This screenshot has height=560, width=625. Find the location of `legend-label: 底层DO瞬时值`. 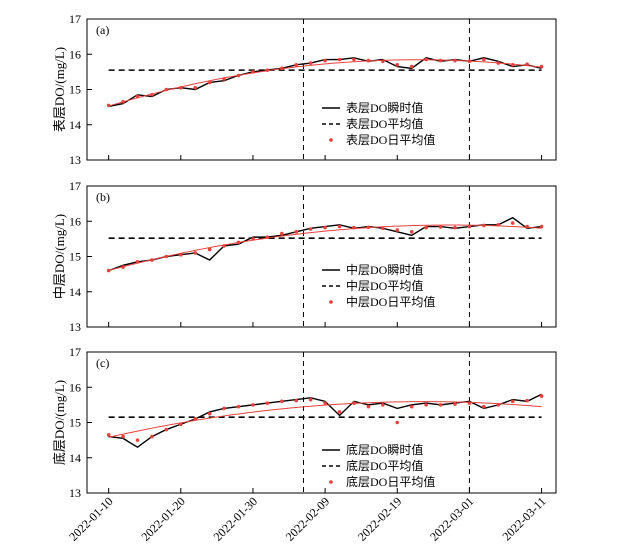

legend-label: 底层DO瞬时值 is located at coordinates (384, 449).